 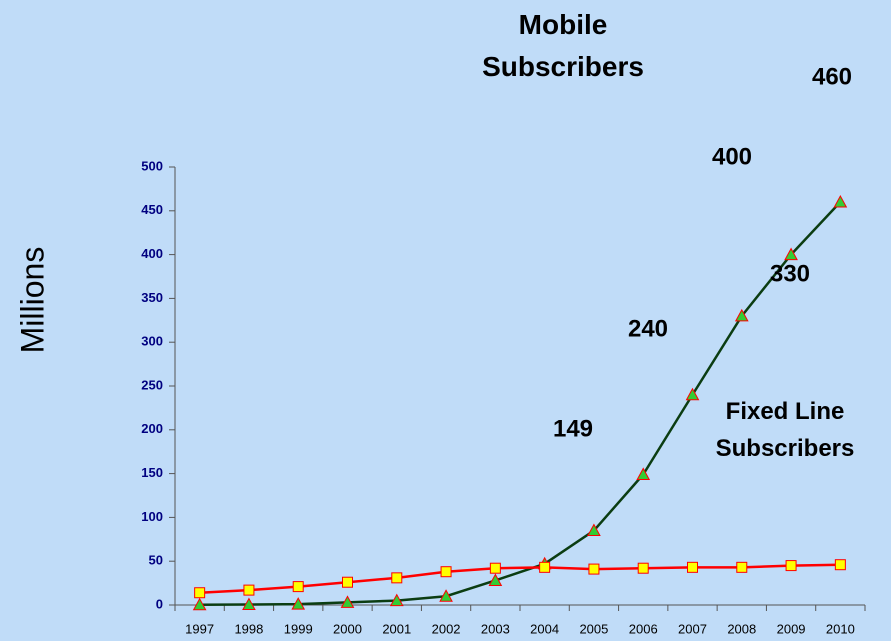 I want to click on x-tick-label: 2009, so click(x=791, y=628).